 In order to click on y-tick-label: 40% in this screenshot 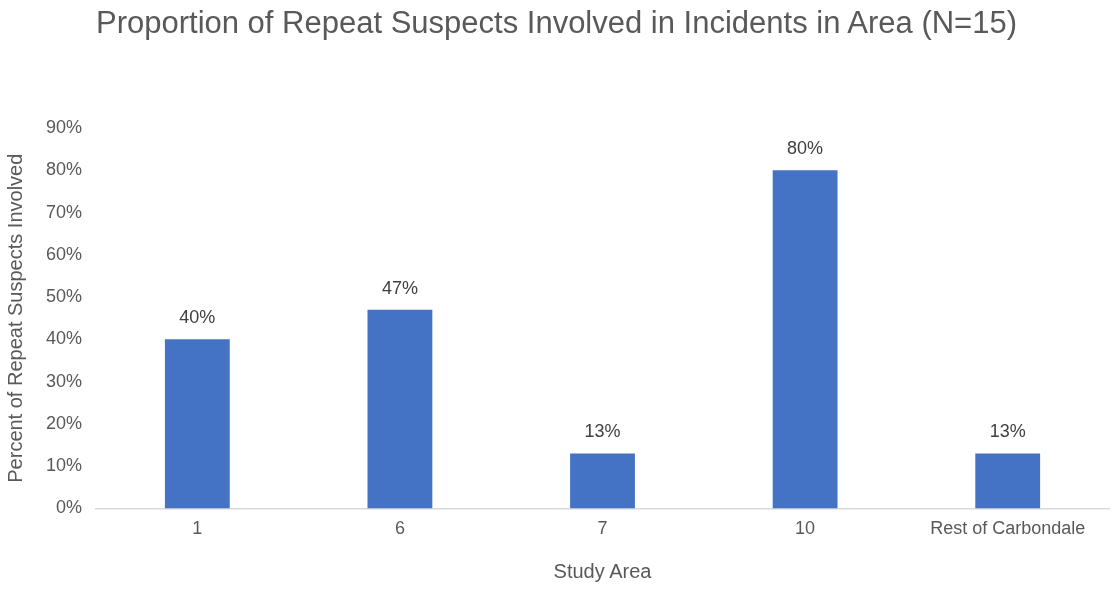, I will do `click(64, 338)`.